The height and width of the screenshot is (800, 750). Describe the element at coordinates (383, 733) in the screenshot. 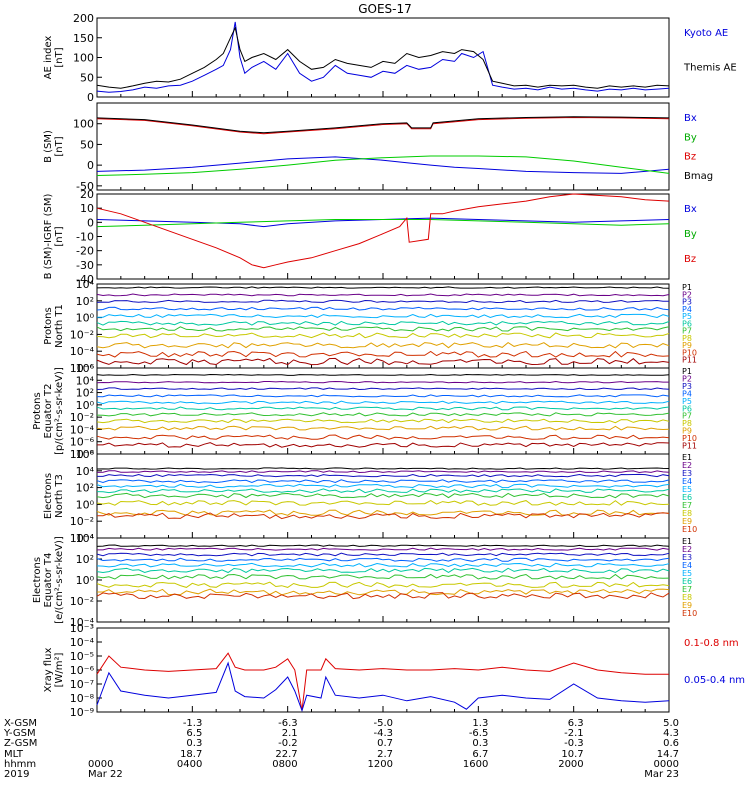

I see `x-axis-value: -4.3` at that location.